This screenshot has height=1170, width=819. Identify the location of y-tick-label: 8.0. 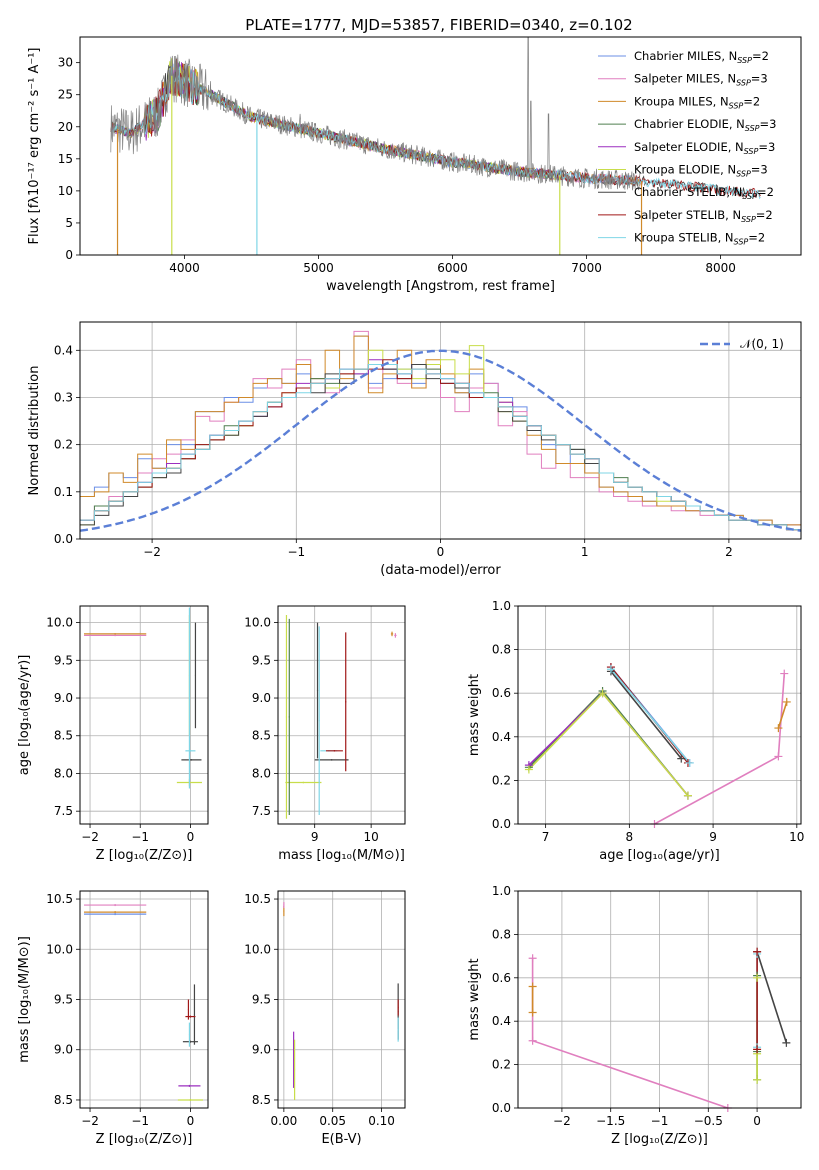
(63, 773).